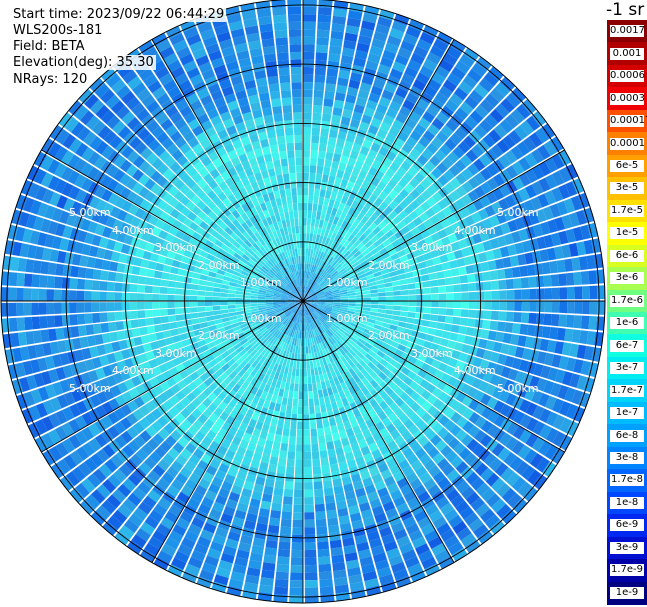  What do you see at coordinates (625, 10) in the screenshot?
I see `colorbar-unit: -1 sr` at bounding box center [625, 10].